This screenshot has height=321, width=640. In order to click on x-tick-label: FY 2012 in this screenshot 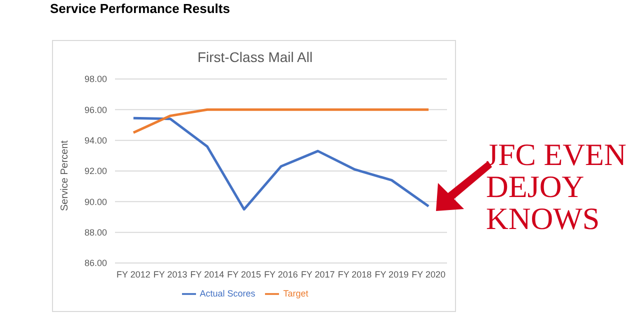, I will do `click(133, 274)`.